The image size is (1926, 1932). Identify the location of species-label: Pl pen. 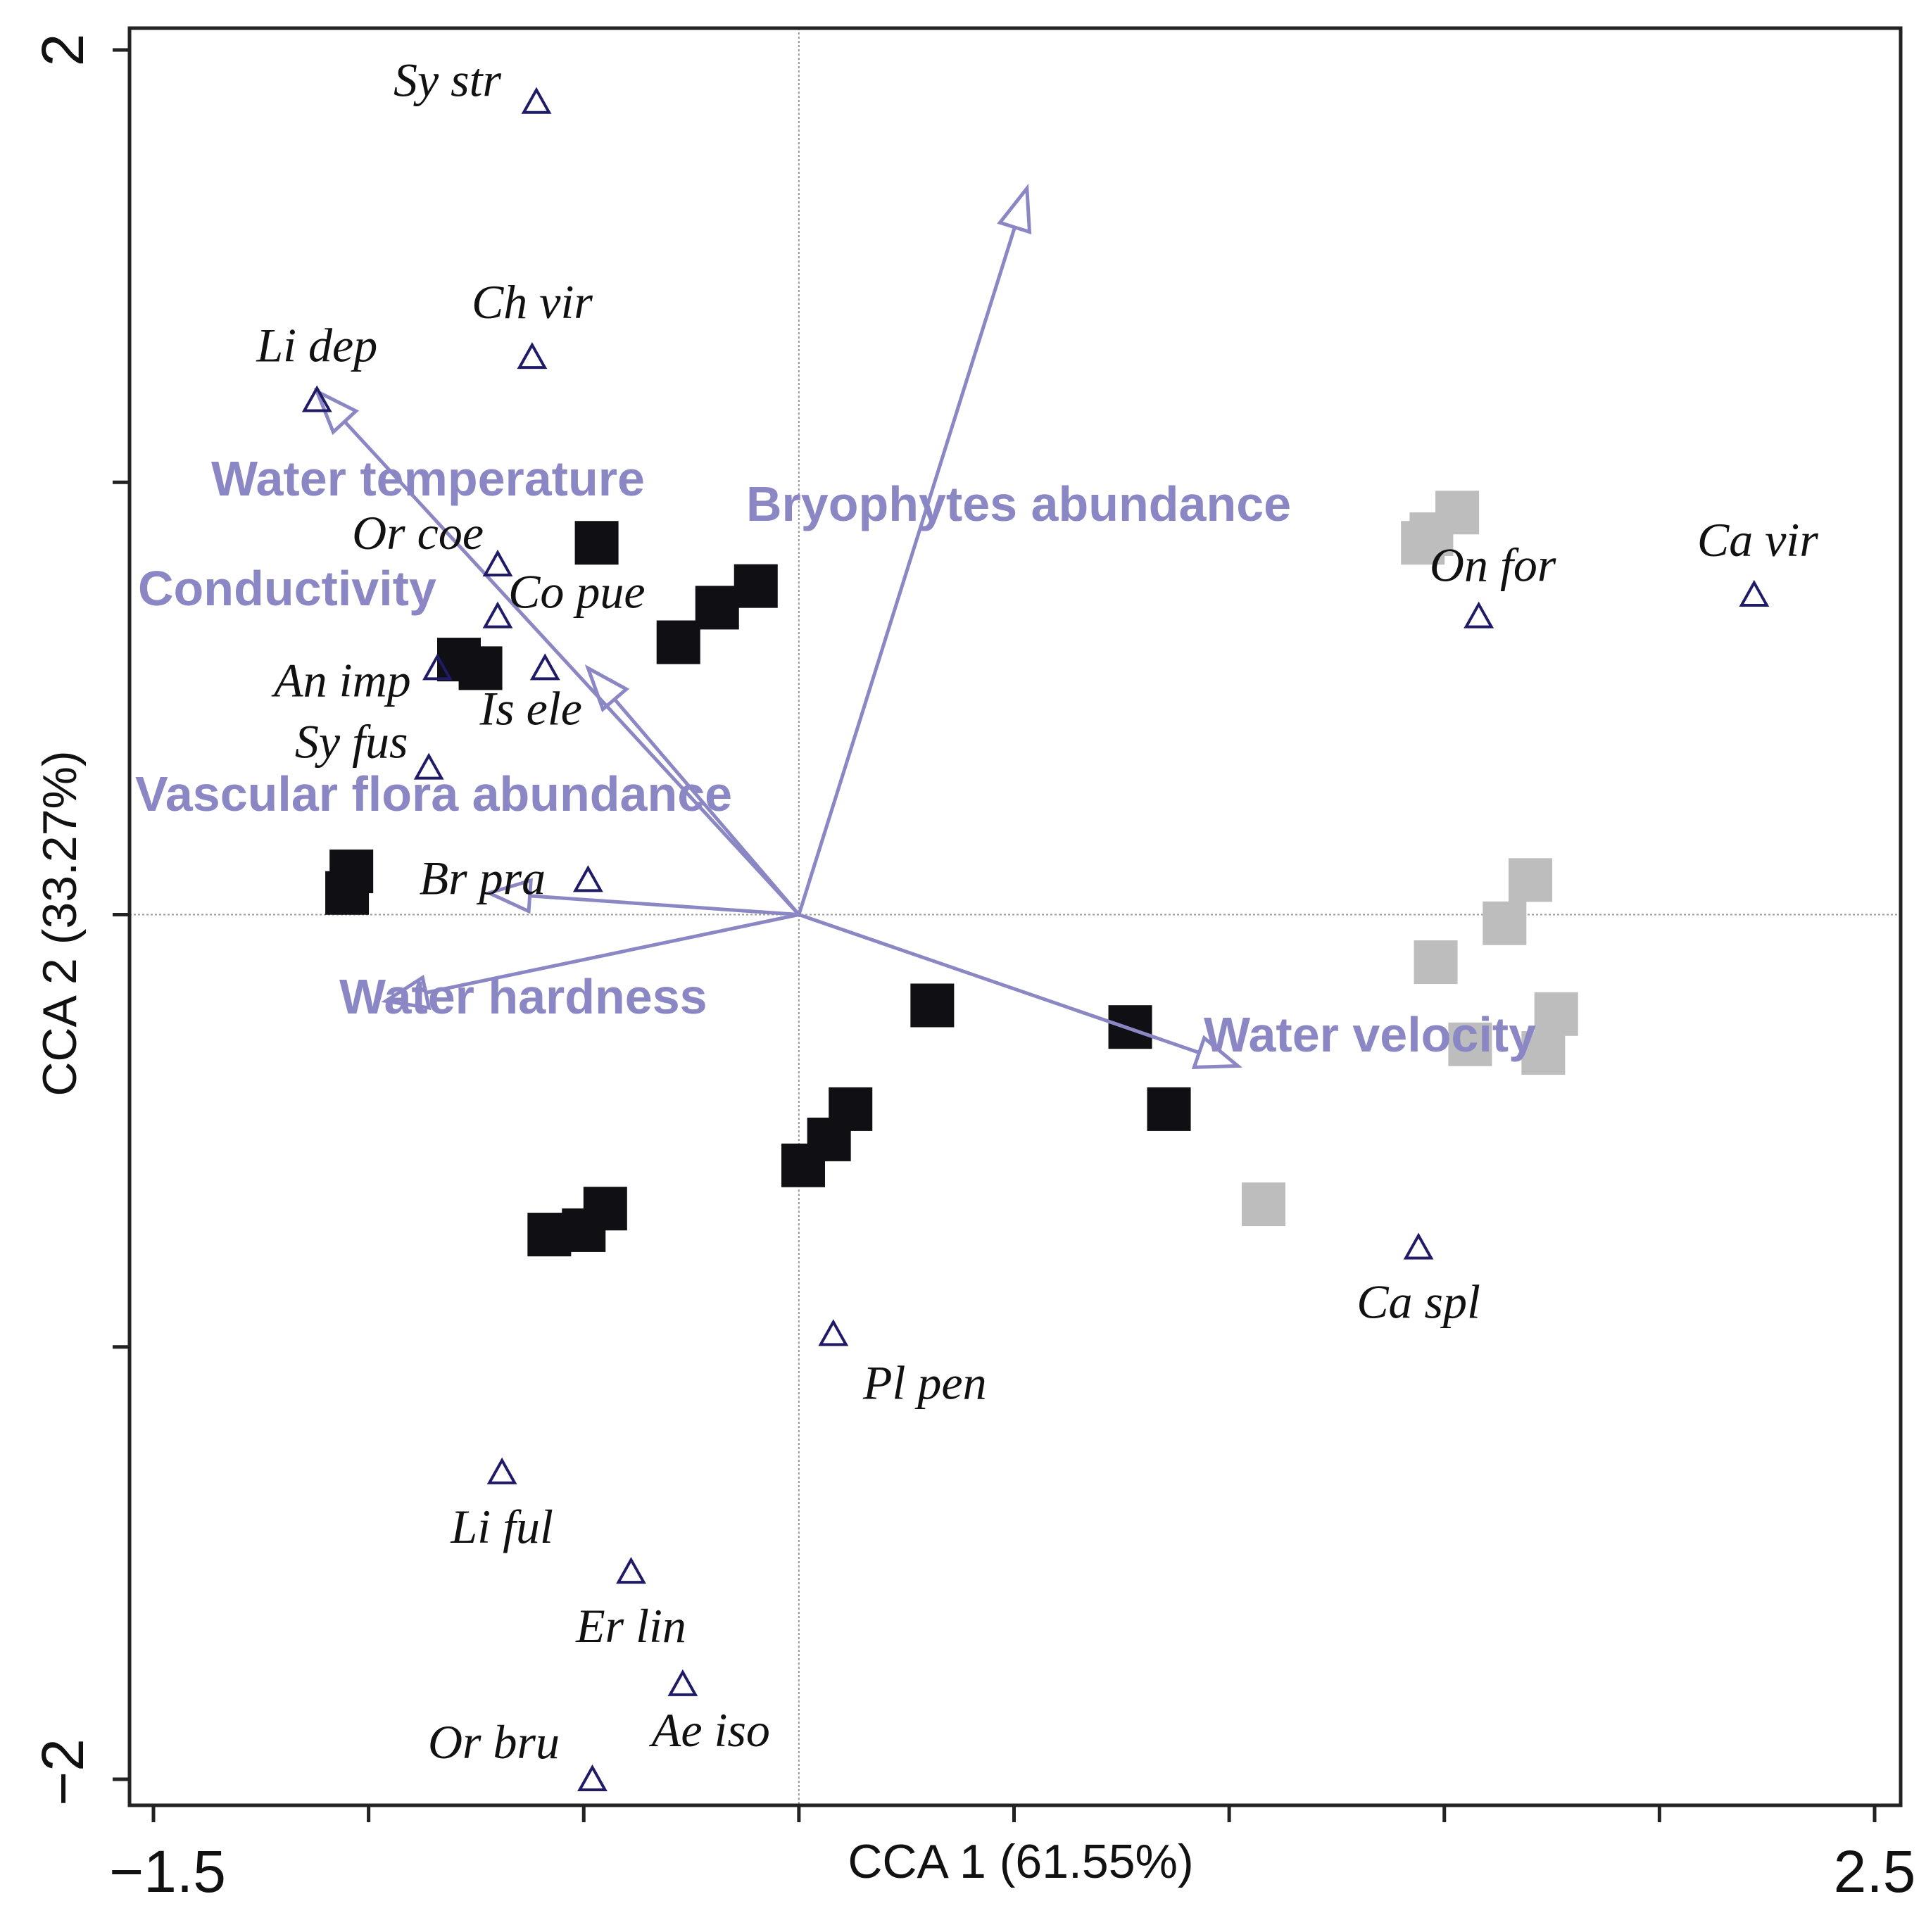
(924, 1382).